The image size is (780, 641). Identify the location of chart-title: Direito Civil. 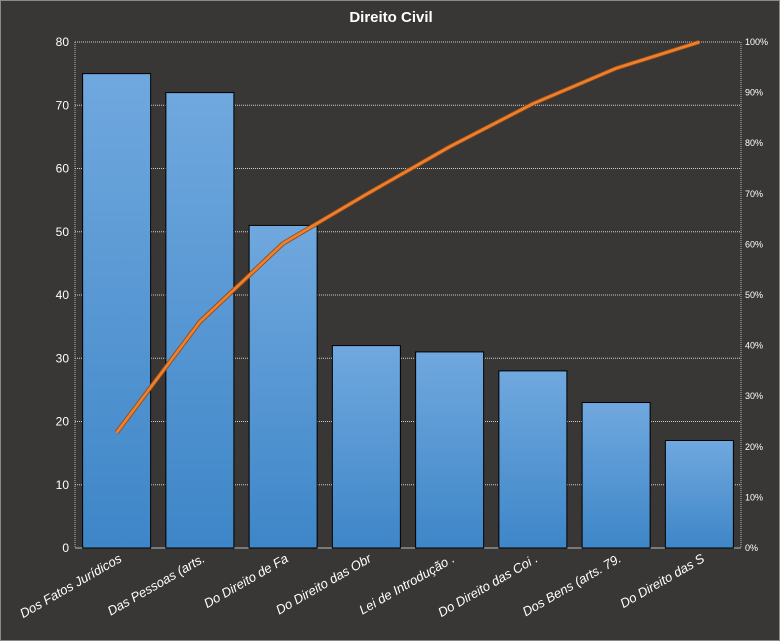
(391, 17).